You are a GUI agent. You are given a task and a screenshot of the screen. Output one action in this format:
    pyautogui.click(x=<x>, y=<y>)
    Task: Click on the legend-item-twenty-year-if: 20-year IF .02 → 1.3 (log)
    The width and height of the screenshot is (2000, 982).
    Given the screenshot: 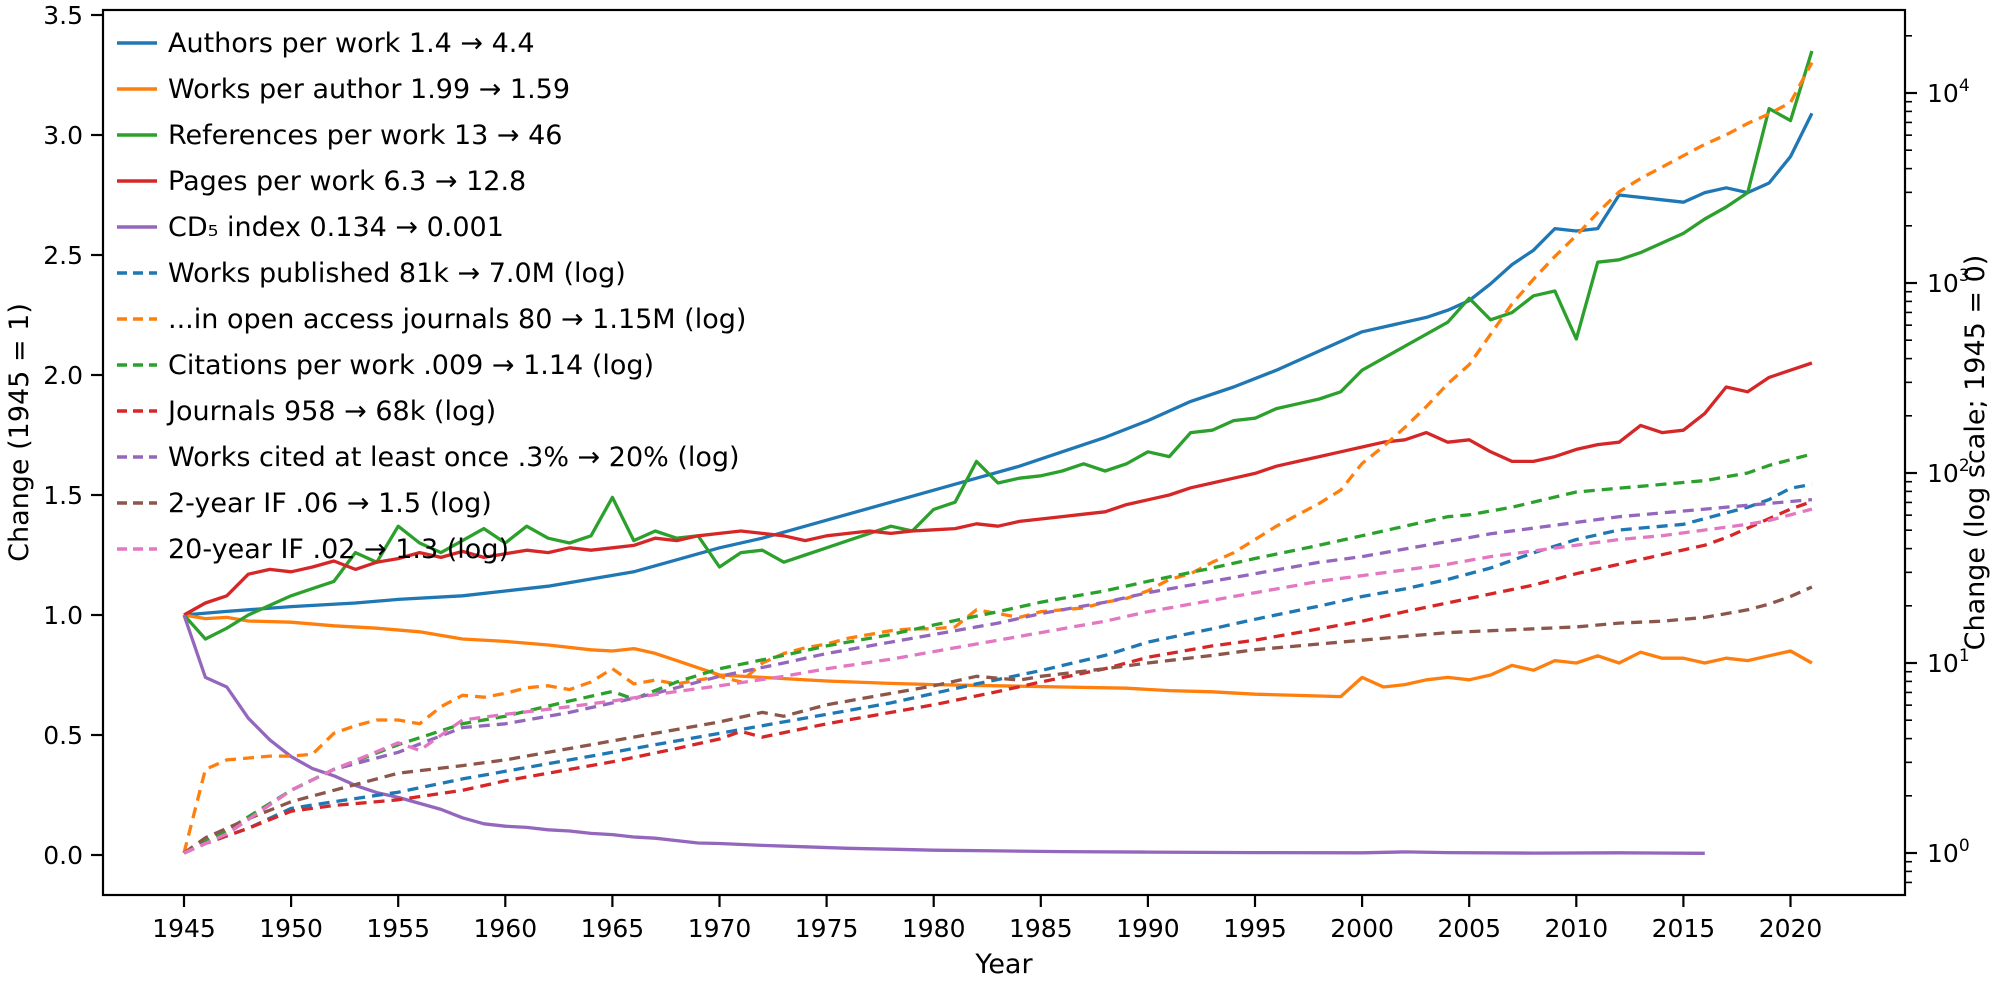 What is the action you would take?
    pyautogui.click(x=313, y=549)
    